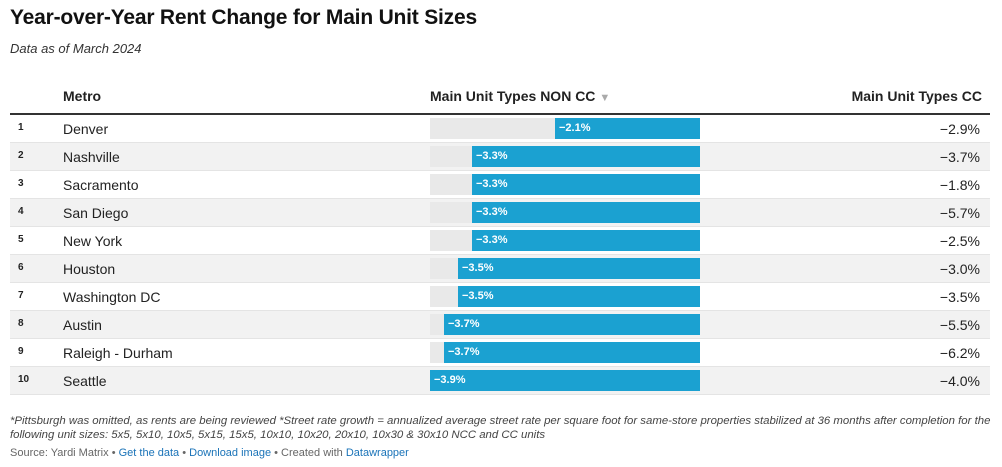 Image resolution: width=1002 pixels, height=467 pixels. I want to click on row-cc-value: −1.8%, so click(959, 185).